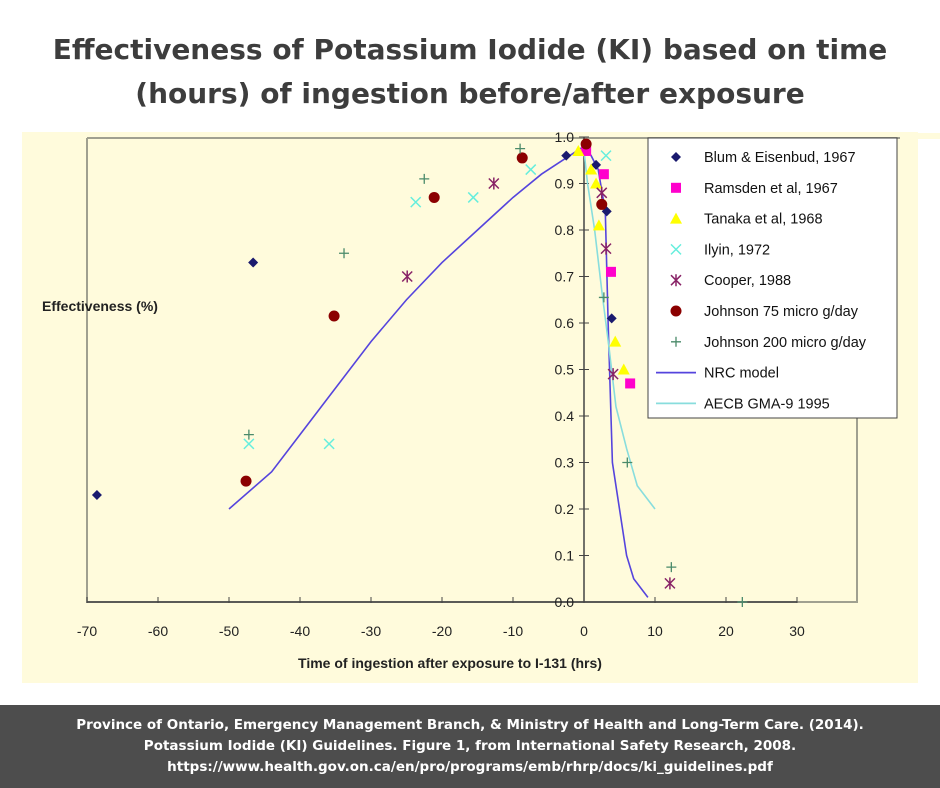 The height and width of the screenshot is (788, 940). I want to click on x-tick-label: 10, so click(655, 631).